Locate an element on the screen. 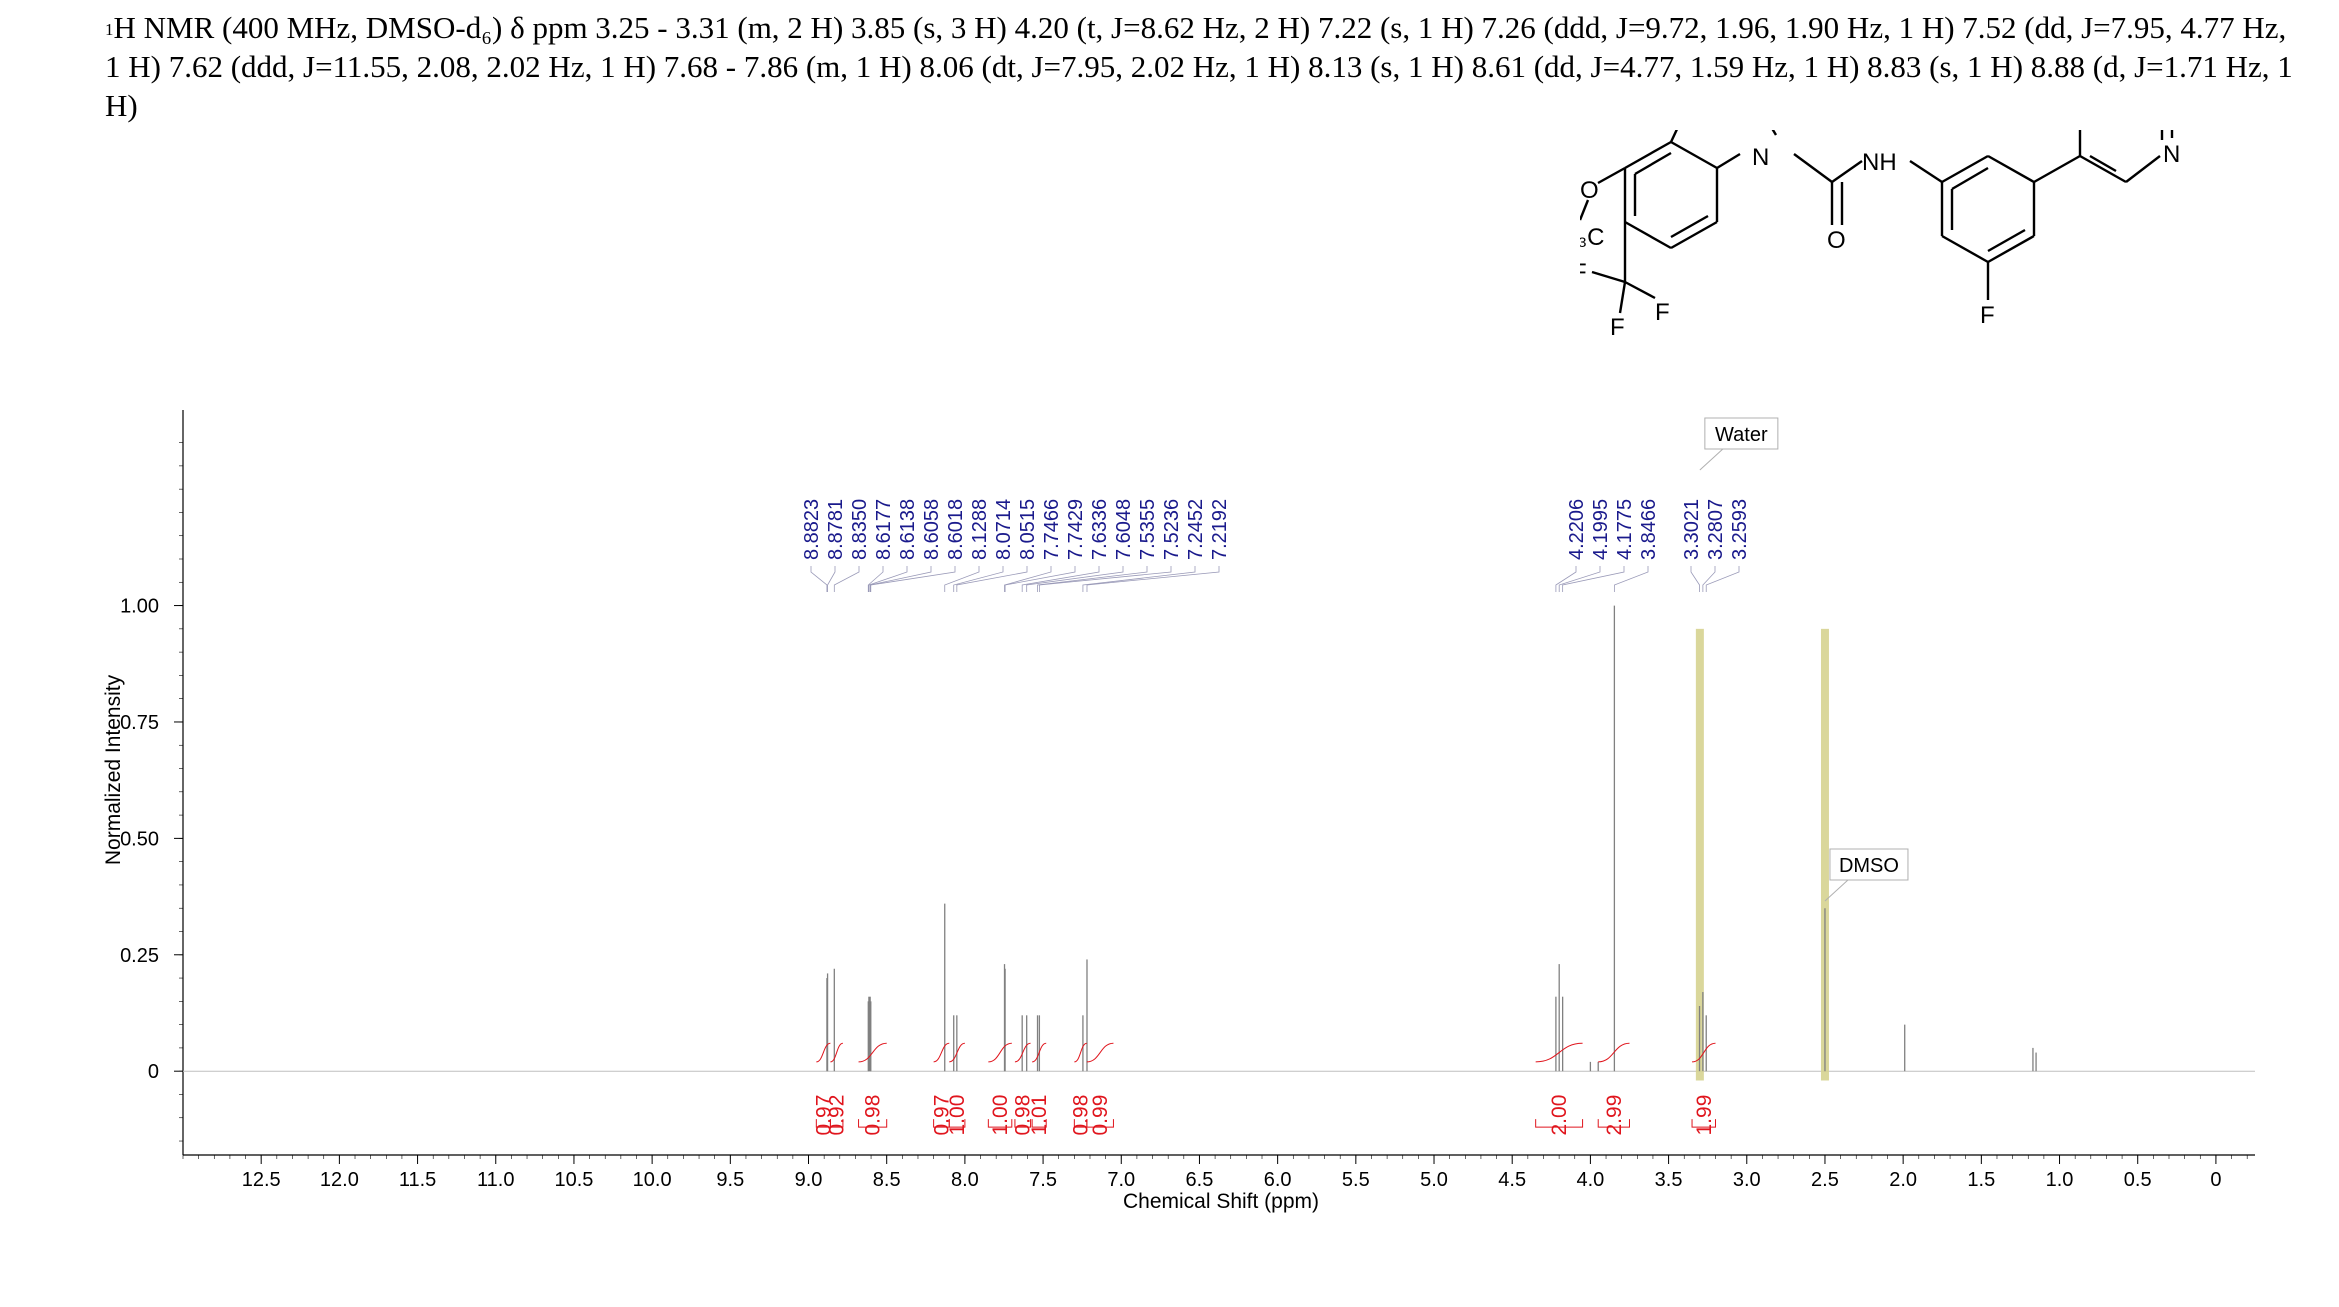  x-tick-label: 4.5 is located at coordinates (1512, 1180).